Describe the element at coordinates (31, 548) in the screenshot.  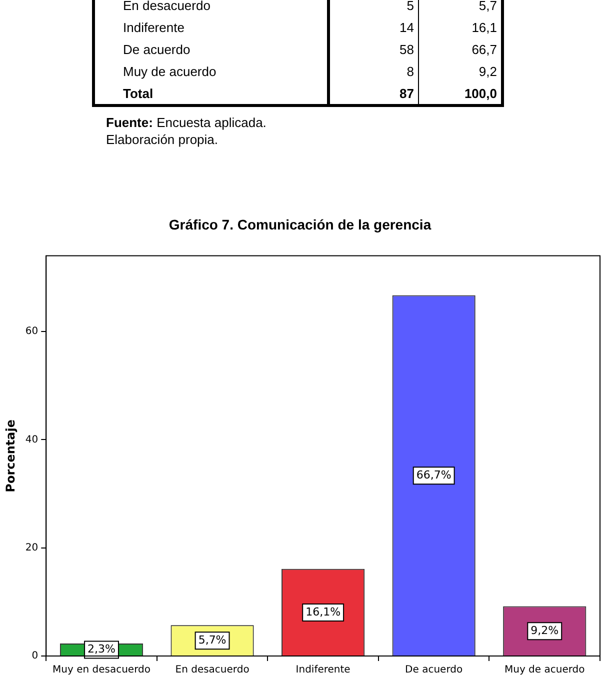
I see `y-tick-label: 20` at that location.